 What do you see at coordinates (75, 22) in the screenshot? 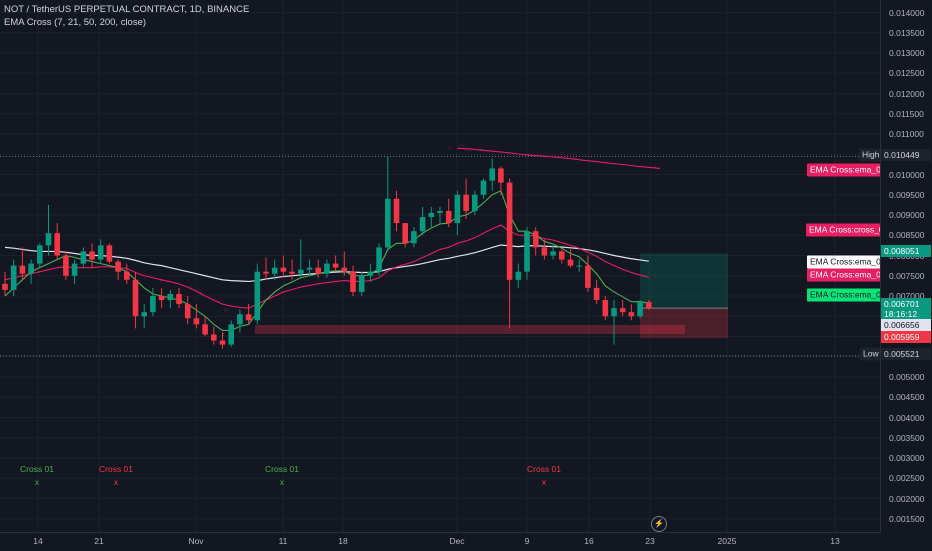
I see `indicator-title: EMA Cross (7, 21, 50, 200, close)` at bounding box center [75, 22].